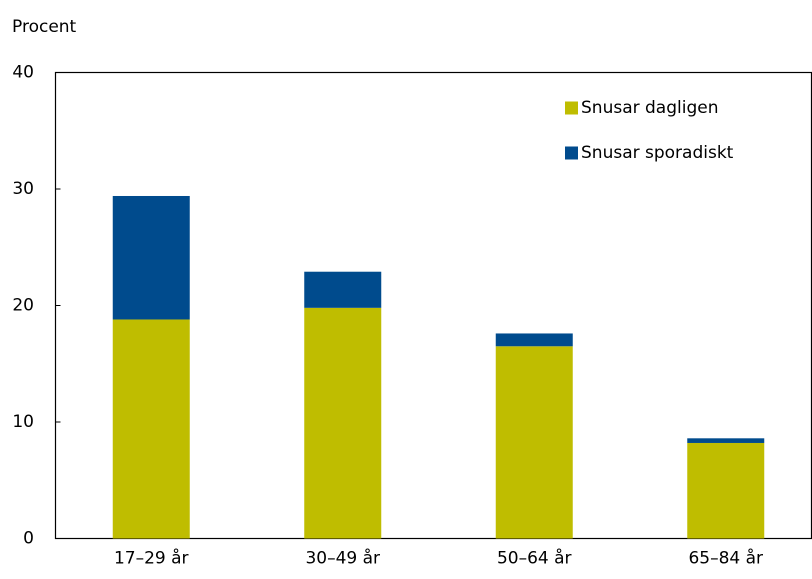  What do you see at coordinates (342, 558) in the screenshot?
I see `x-tick-label: 30–49 år` at bounding box center [342, 558].